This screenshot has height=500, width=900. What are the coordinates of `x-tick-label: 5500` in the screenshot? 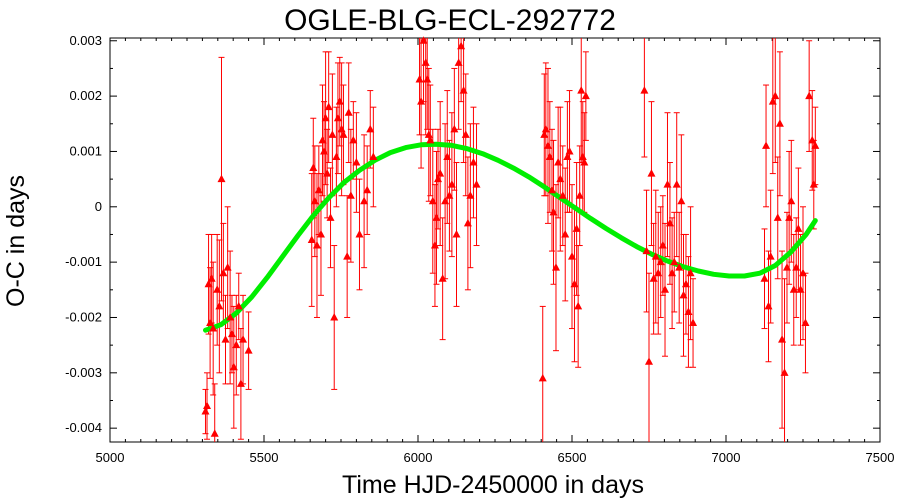 It's located at (264, 457).